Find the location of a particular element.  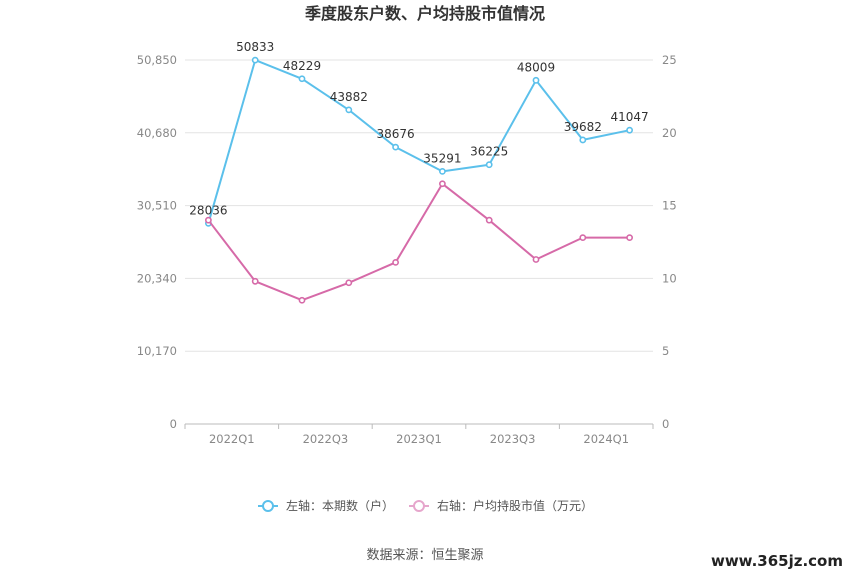

data-label: 41047 is located at coordinates (630, 117).